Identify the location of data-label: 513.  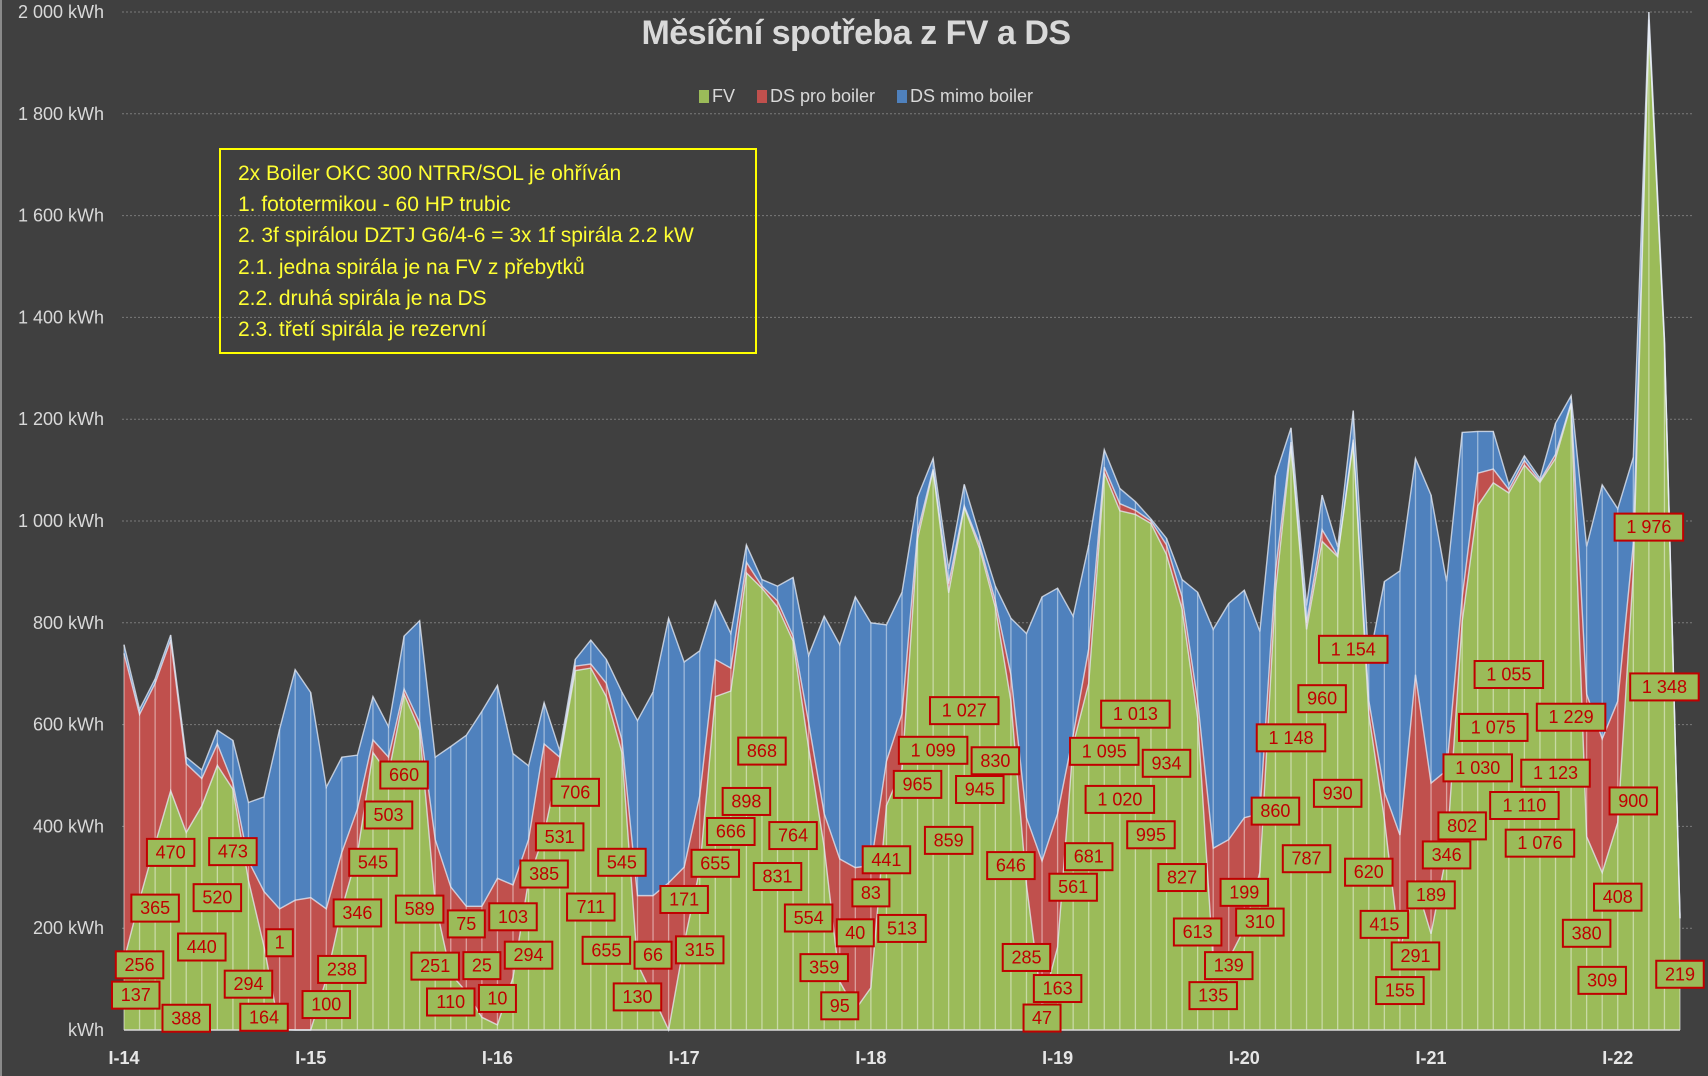
(902, 928).